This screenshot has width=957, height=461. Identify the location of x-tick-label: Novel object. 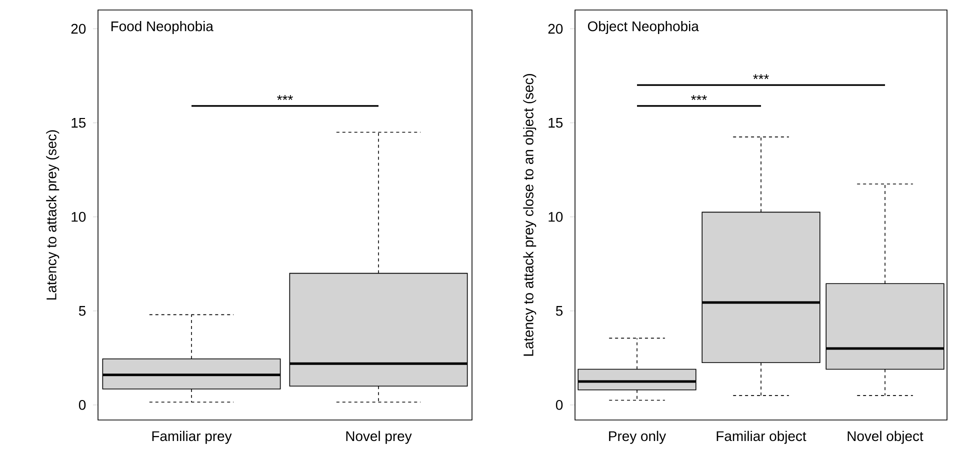
(886, 437).